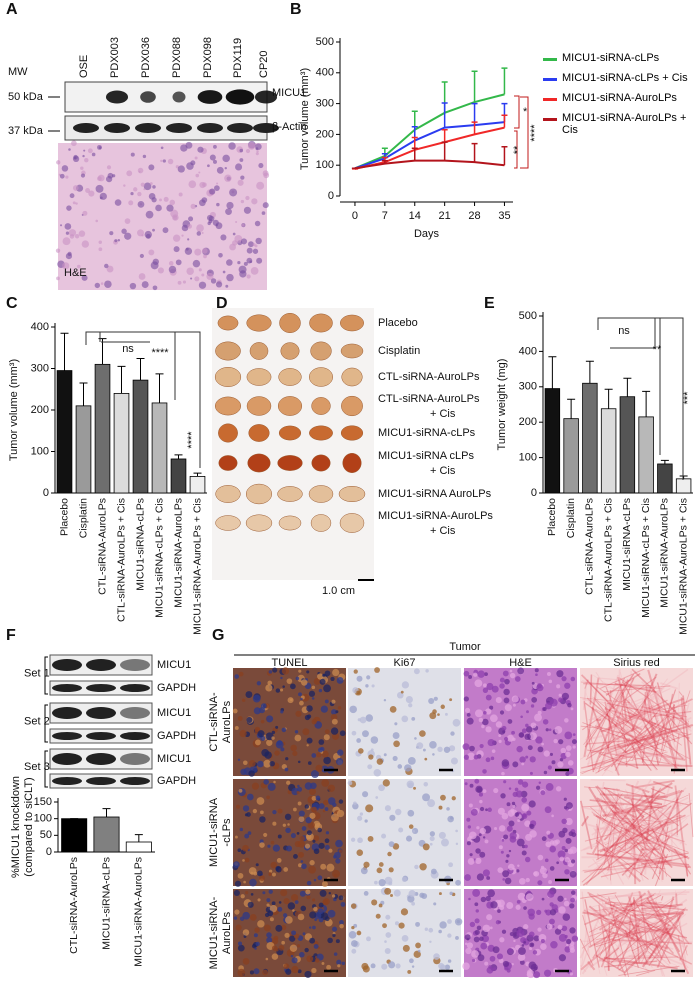  What do you see at coordinates (571, 518) in the screenshot?
I see `x-tick-label: Cisplatin` at bounding box center [571, 518].